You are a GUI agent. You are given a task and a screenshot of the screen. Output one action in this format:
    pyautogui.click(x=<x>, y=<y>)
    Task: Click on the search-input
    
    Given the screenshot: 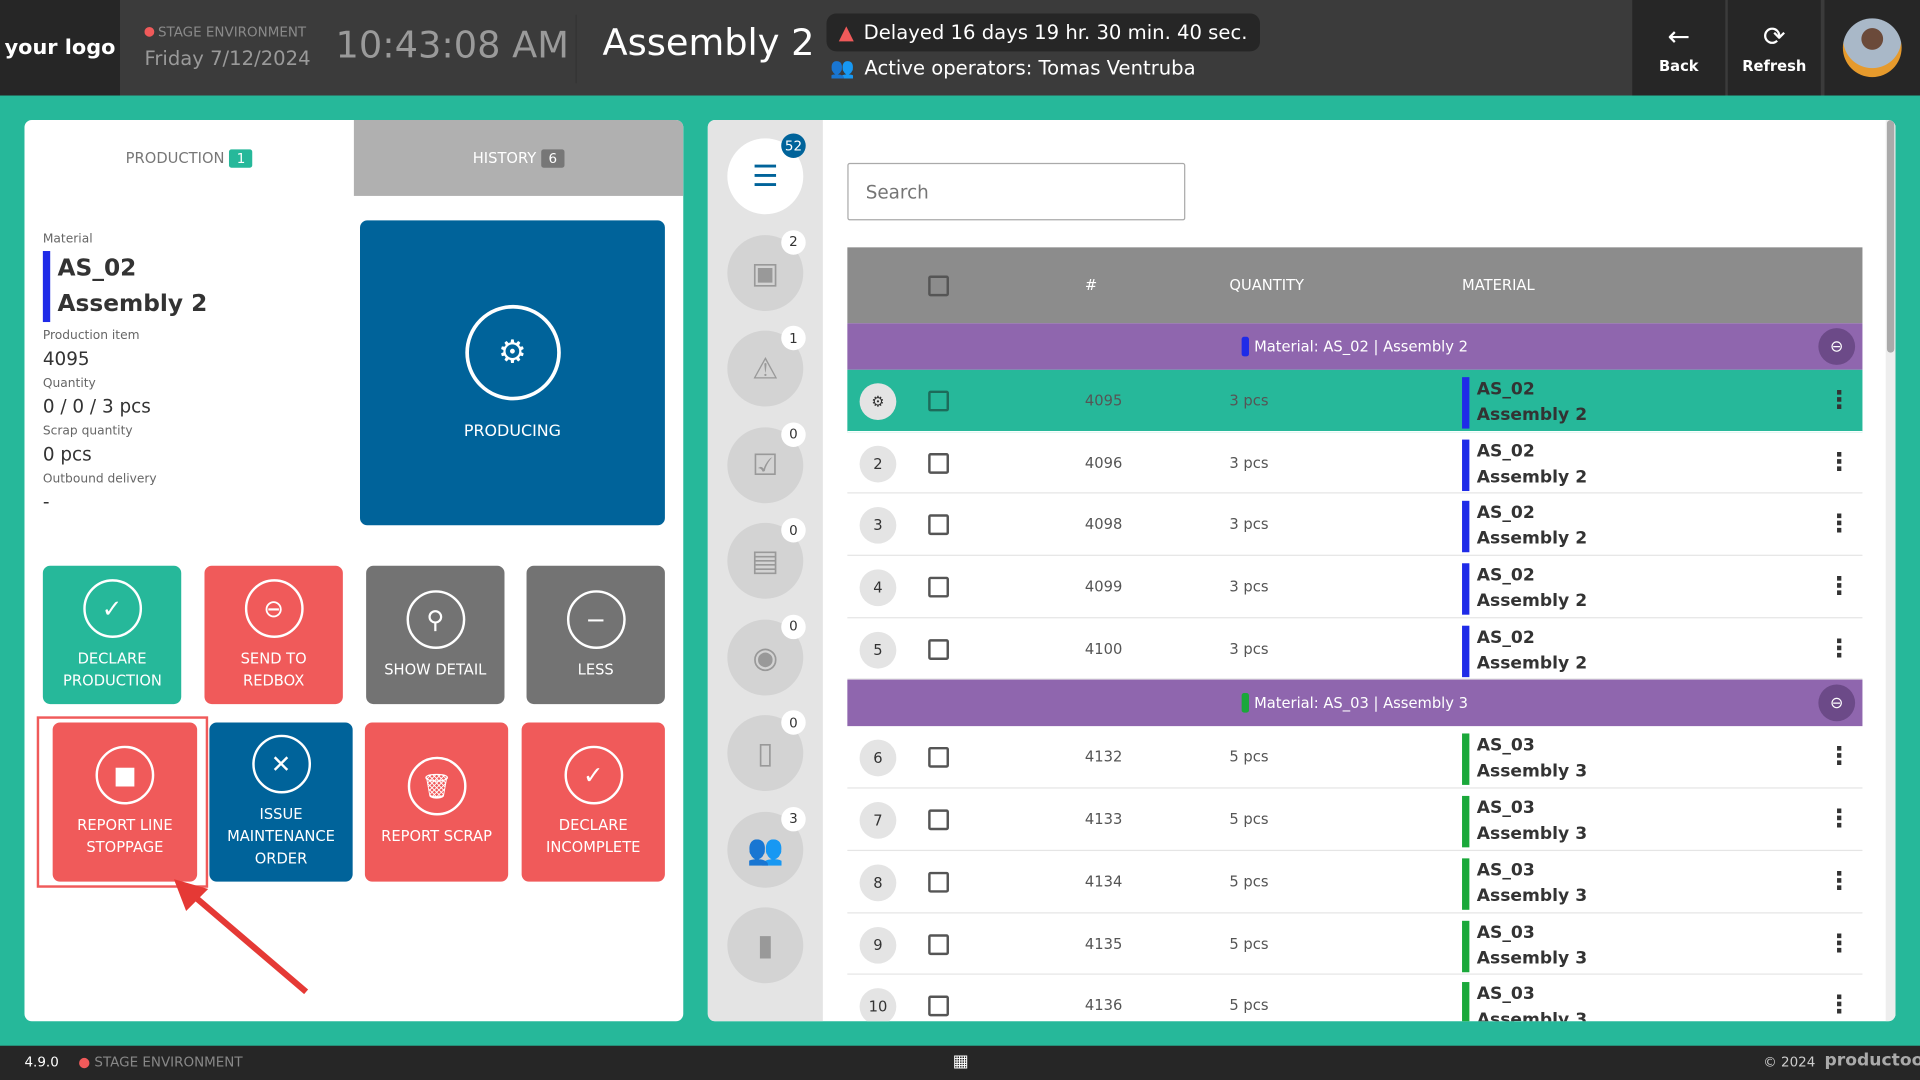 What is the action you would take?
    pyautogui.click(x=1016, y=191)
    